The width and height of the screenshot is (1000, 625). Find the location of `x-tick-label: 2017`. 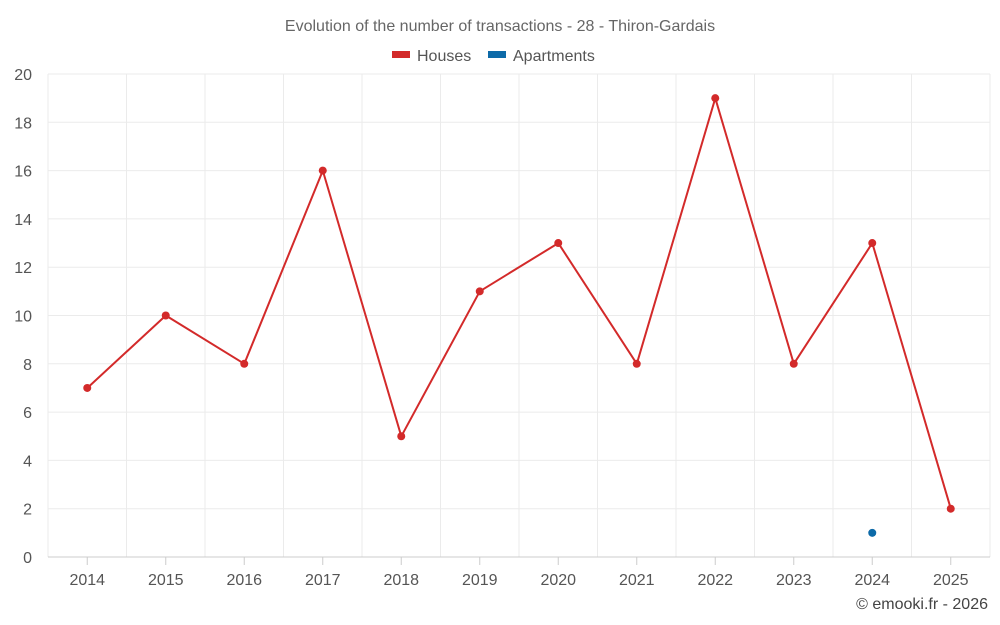

x-tick-label: 2017 is located at coordinates (323, 580).